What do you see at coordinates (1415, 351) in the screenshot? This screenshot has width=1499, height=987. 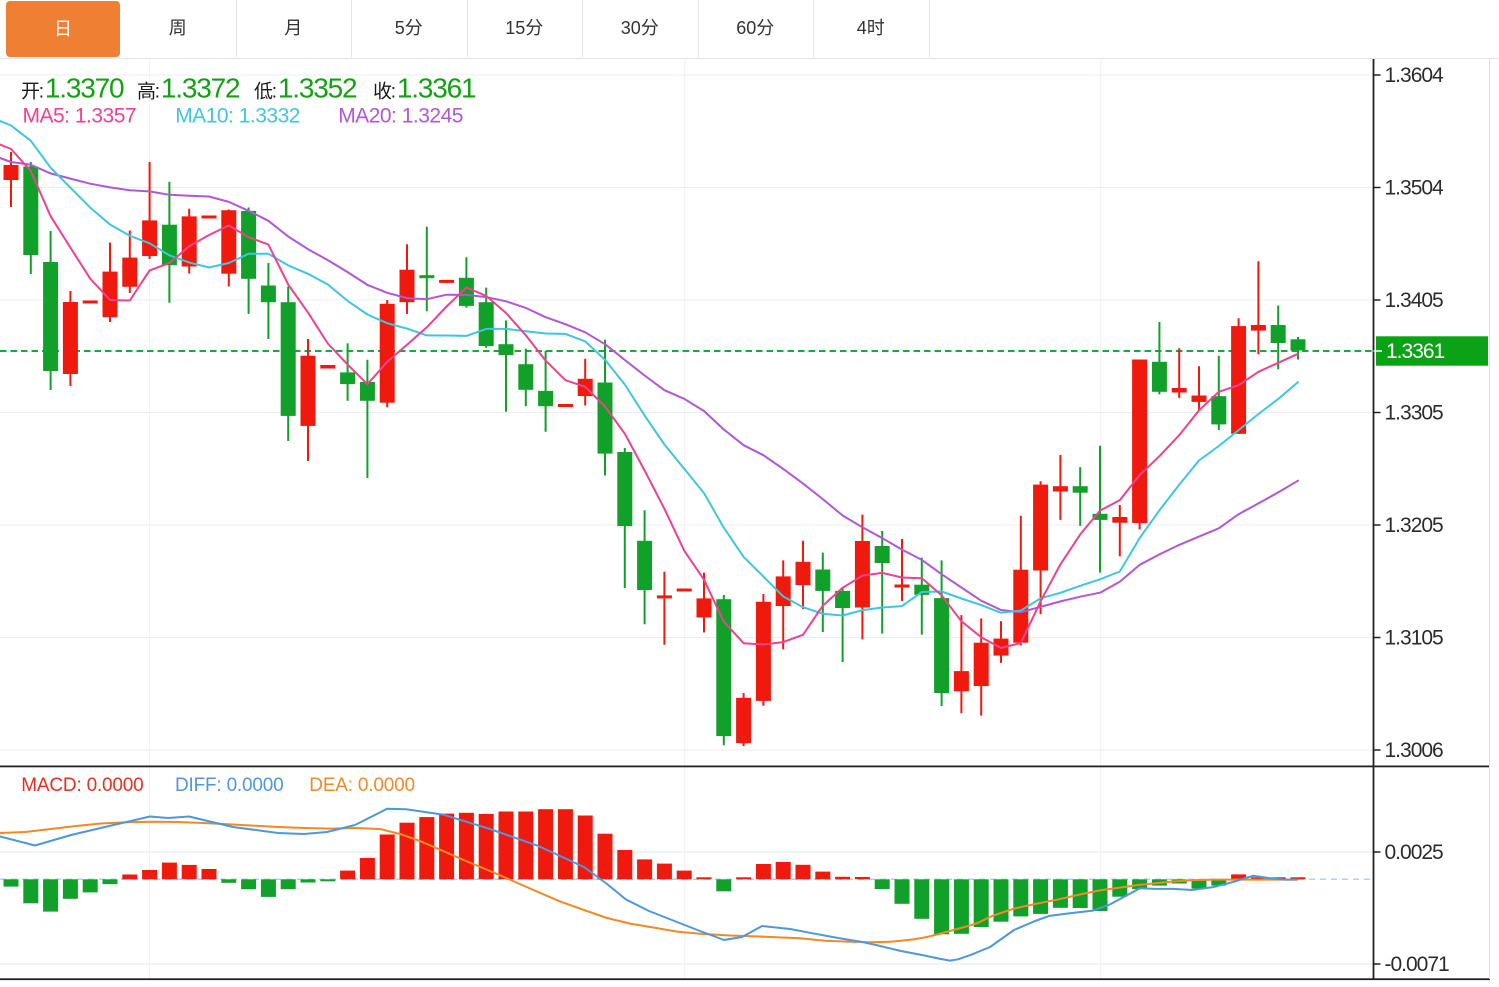 I see `svg-text: 1.3361` at bounding box center [1415, 351].